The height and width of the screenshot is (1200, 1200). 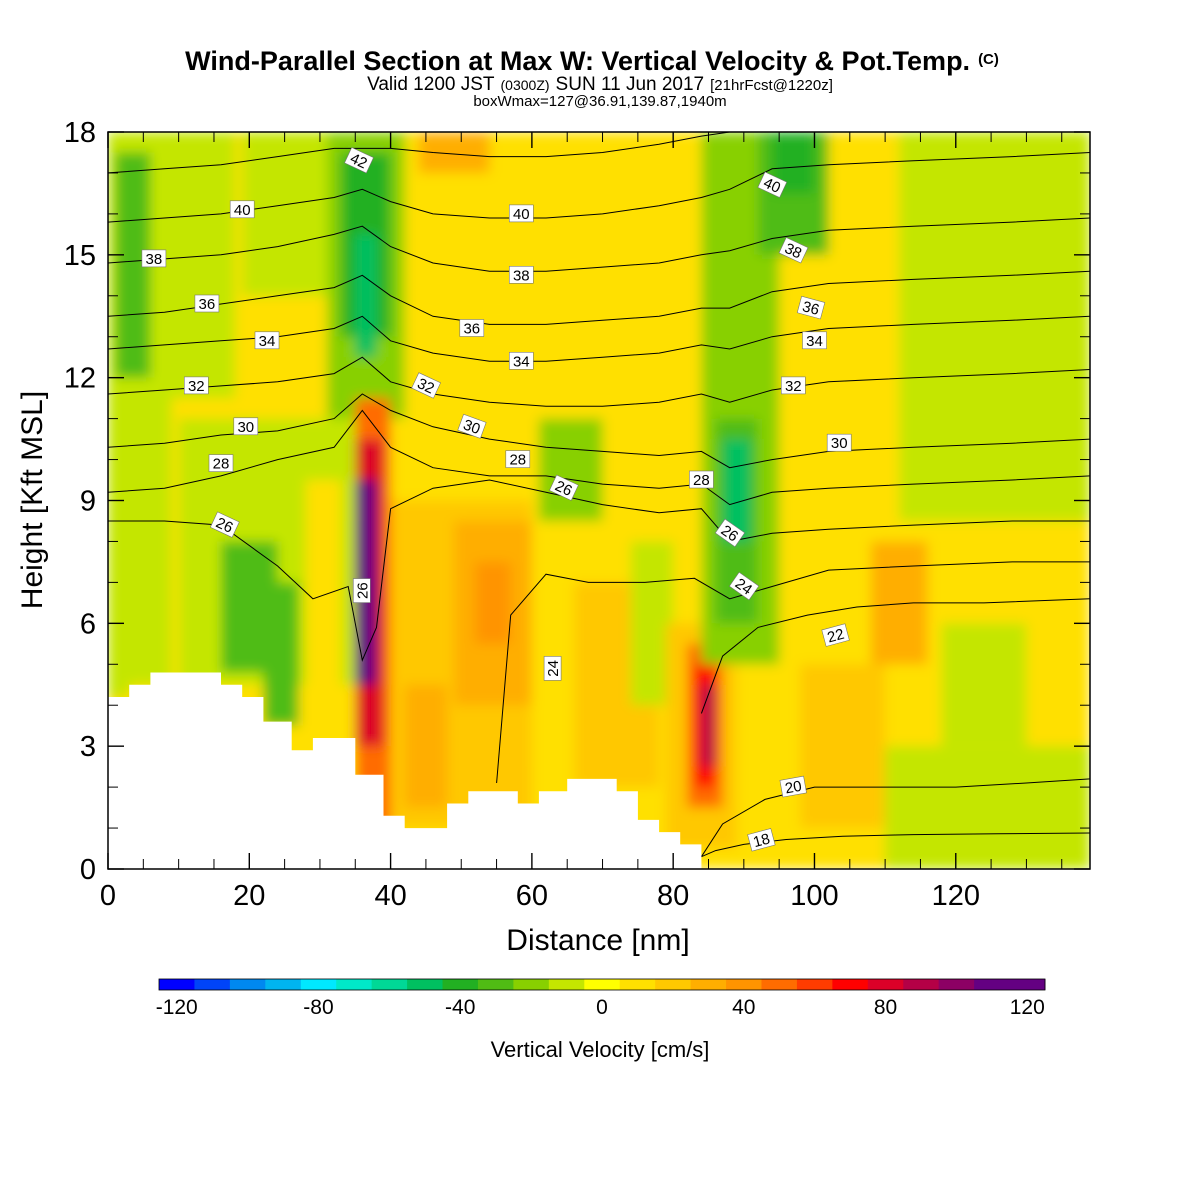 I want to click on colorbar-tick-label: 0, so click(x=602, y=1007).